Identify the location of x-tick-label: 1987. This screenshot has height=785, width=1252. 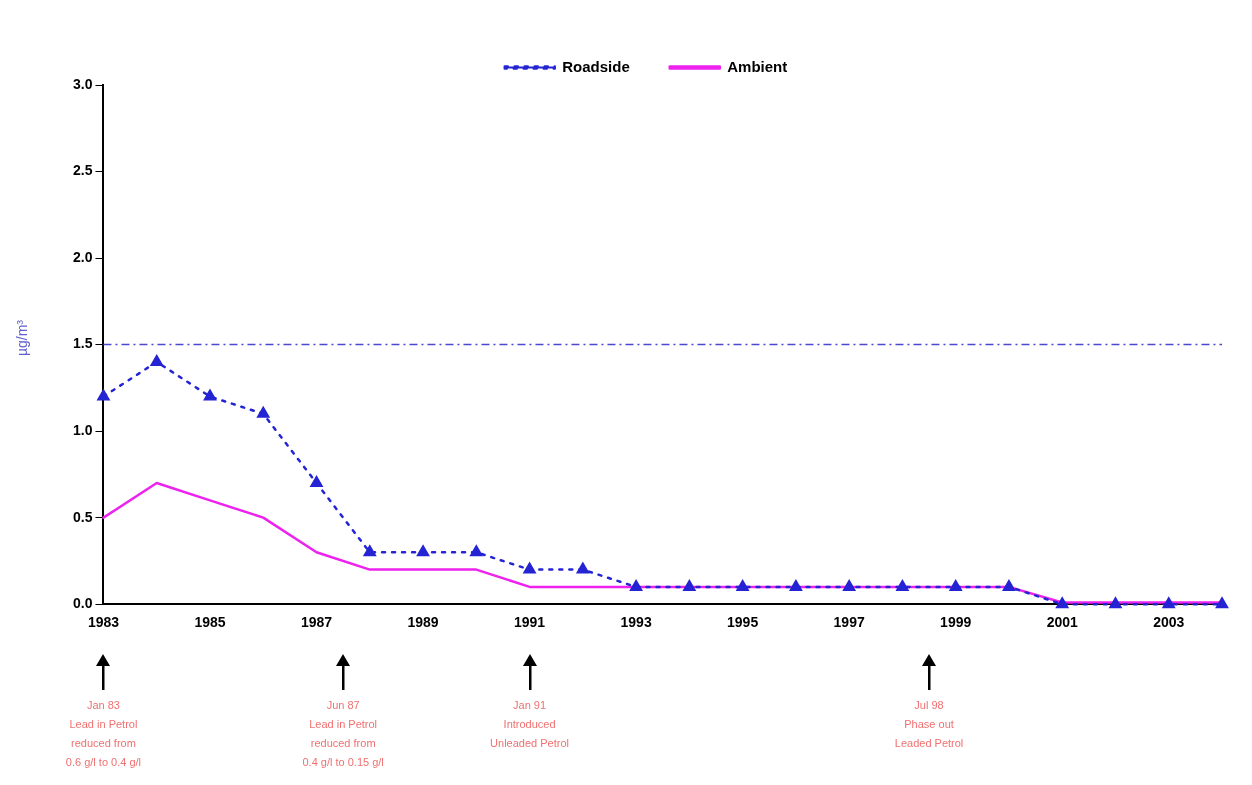
(316, 622).